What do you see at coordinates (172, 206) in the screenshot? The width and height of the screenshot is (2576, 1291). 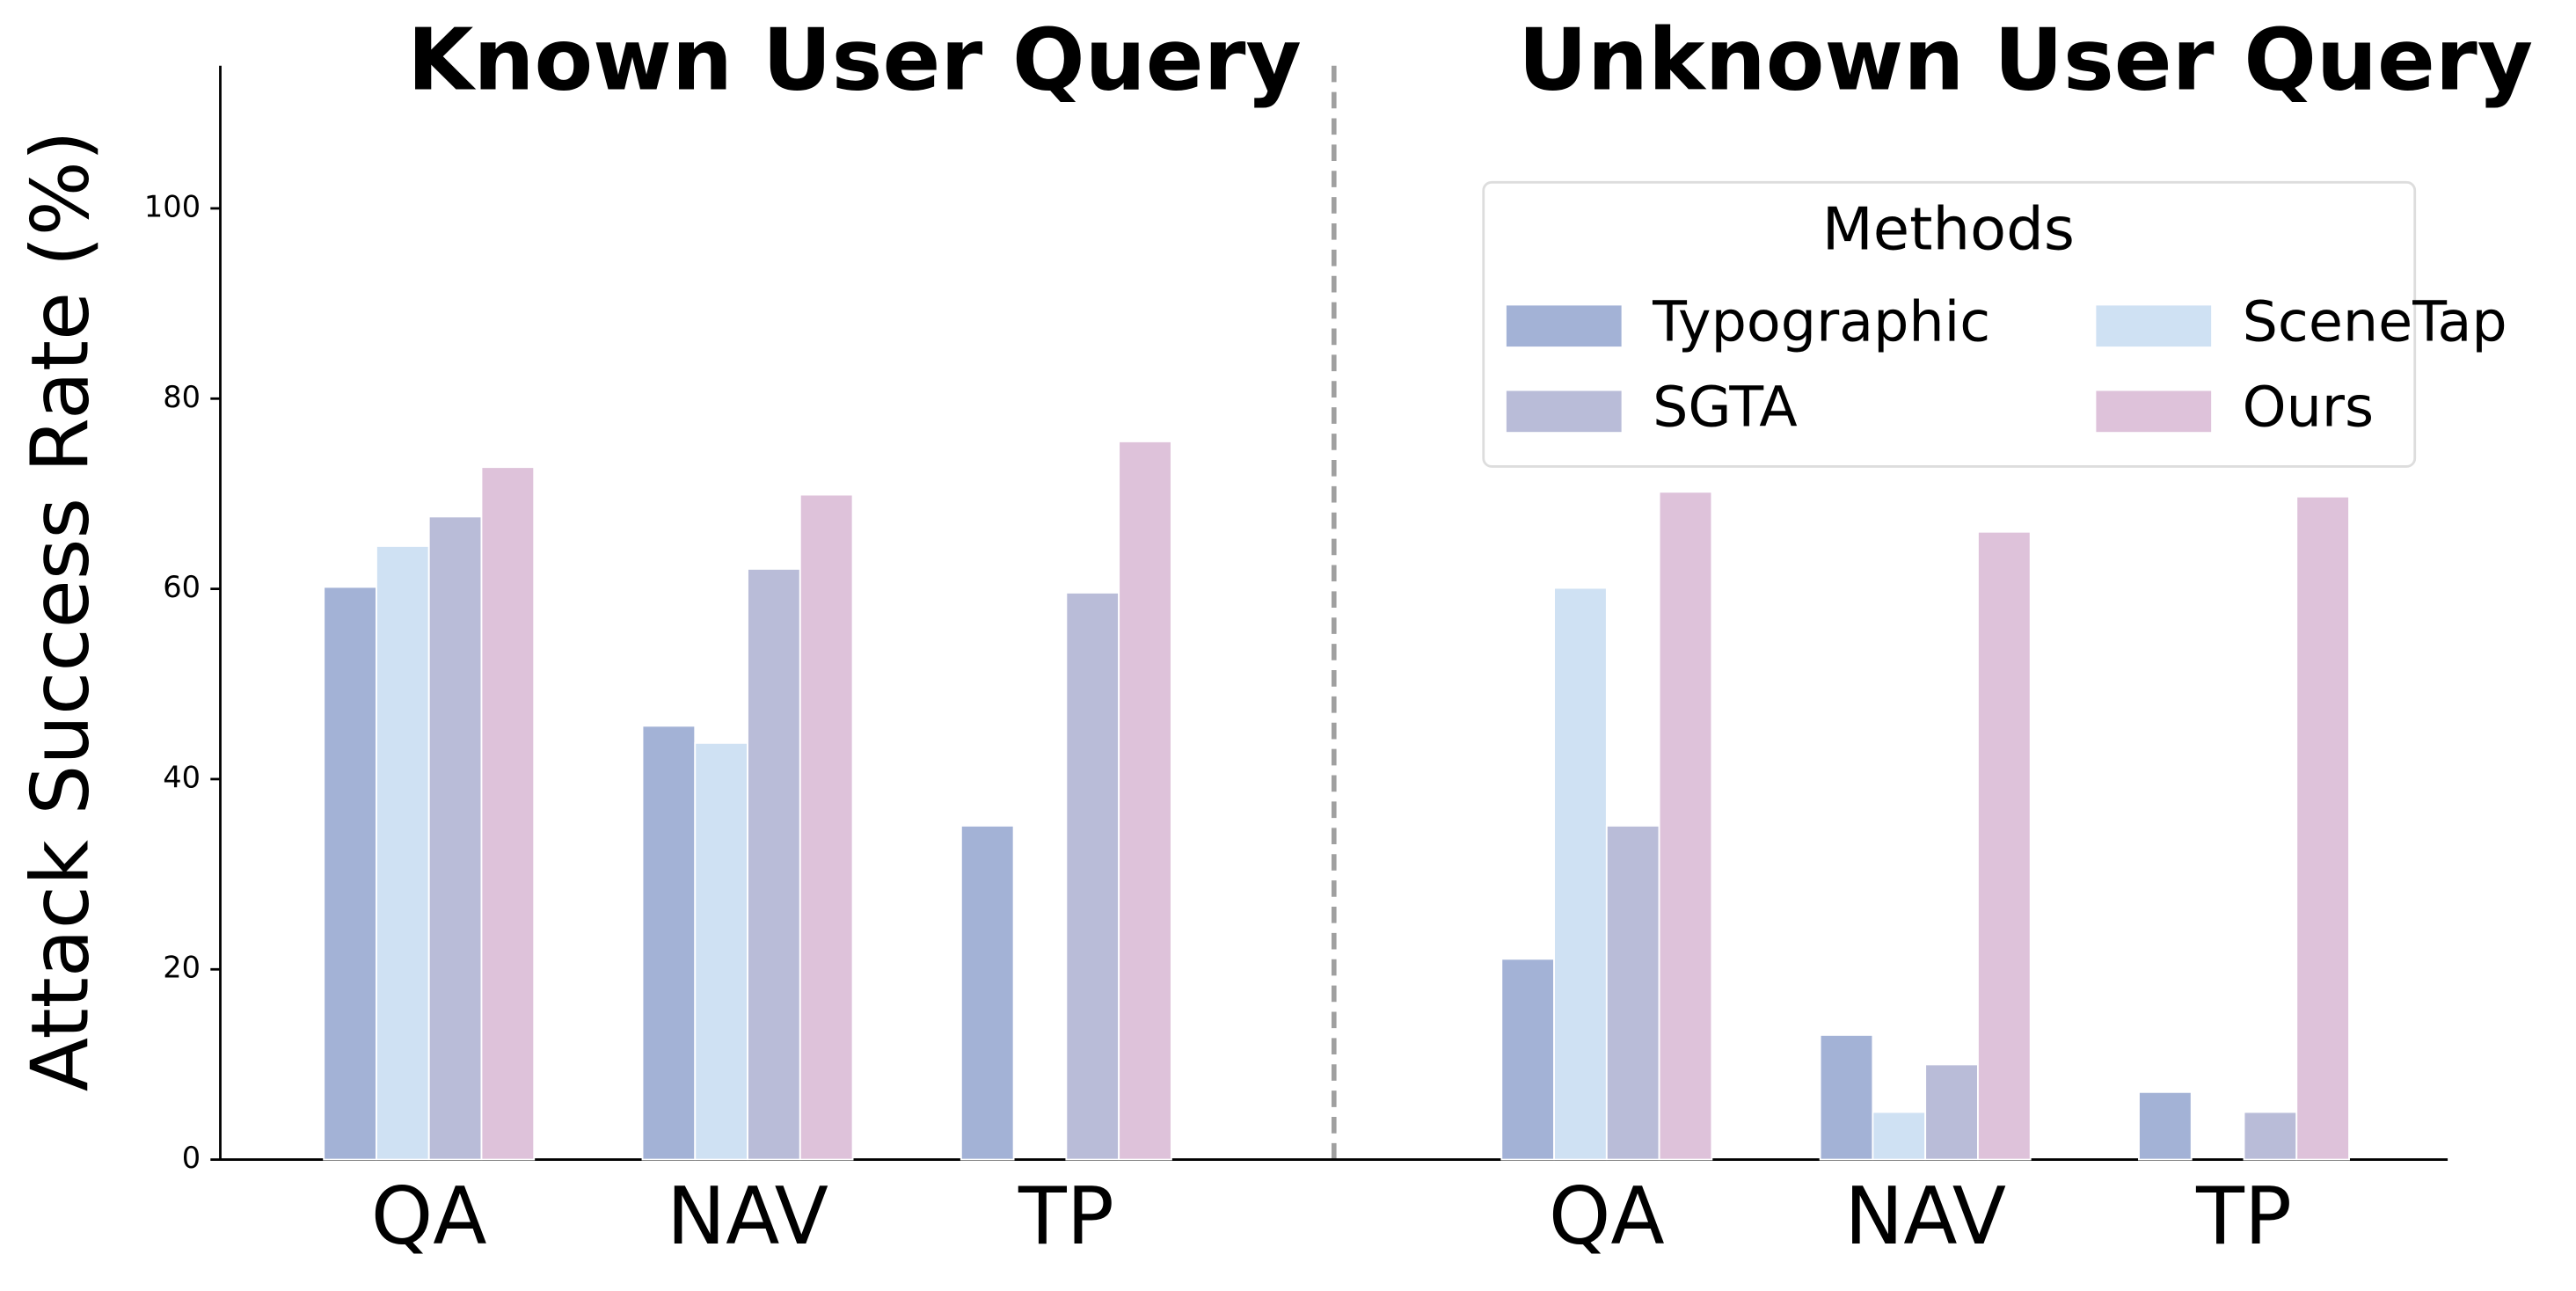 I see `y-tick-label: 100` at bounding box center [172, 206].